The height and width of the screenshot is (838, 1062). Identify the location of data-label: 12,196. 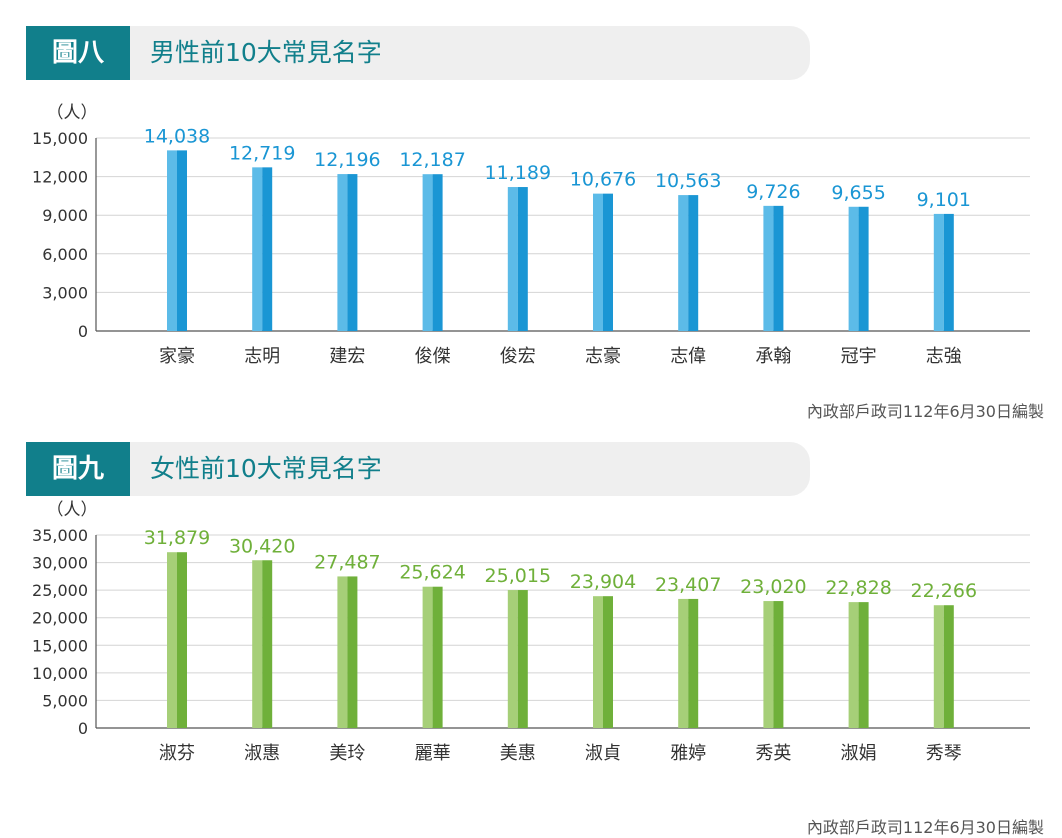
(347, 160).